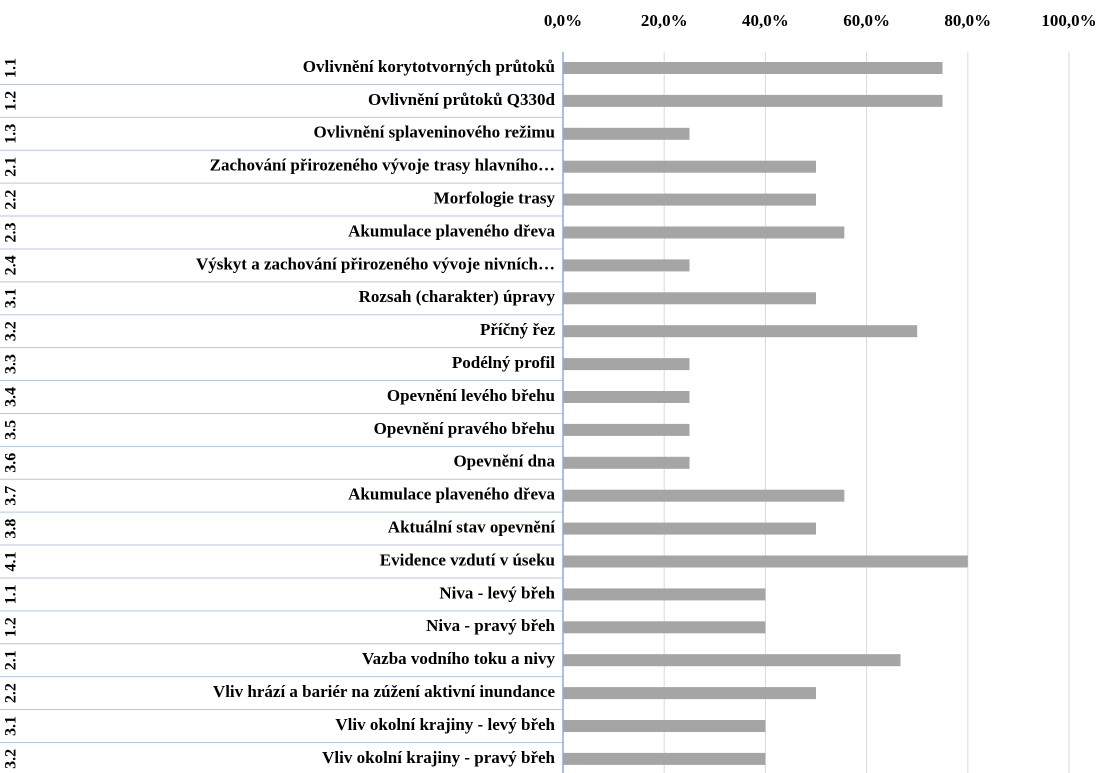  What do you see at coordinates (467, 559) in the screenshot?
I see `category-label: Evidence vzdutí v úseku` at bounding box center [467, 559].